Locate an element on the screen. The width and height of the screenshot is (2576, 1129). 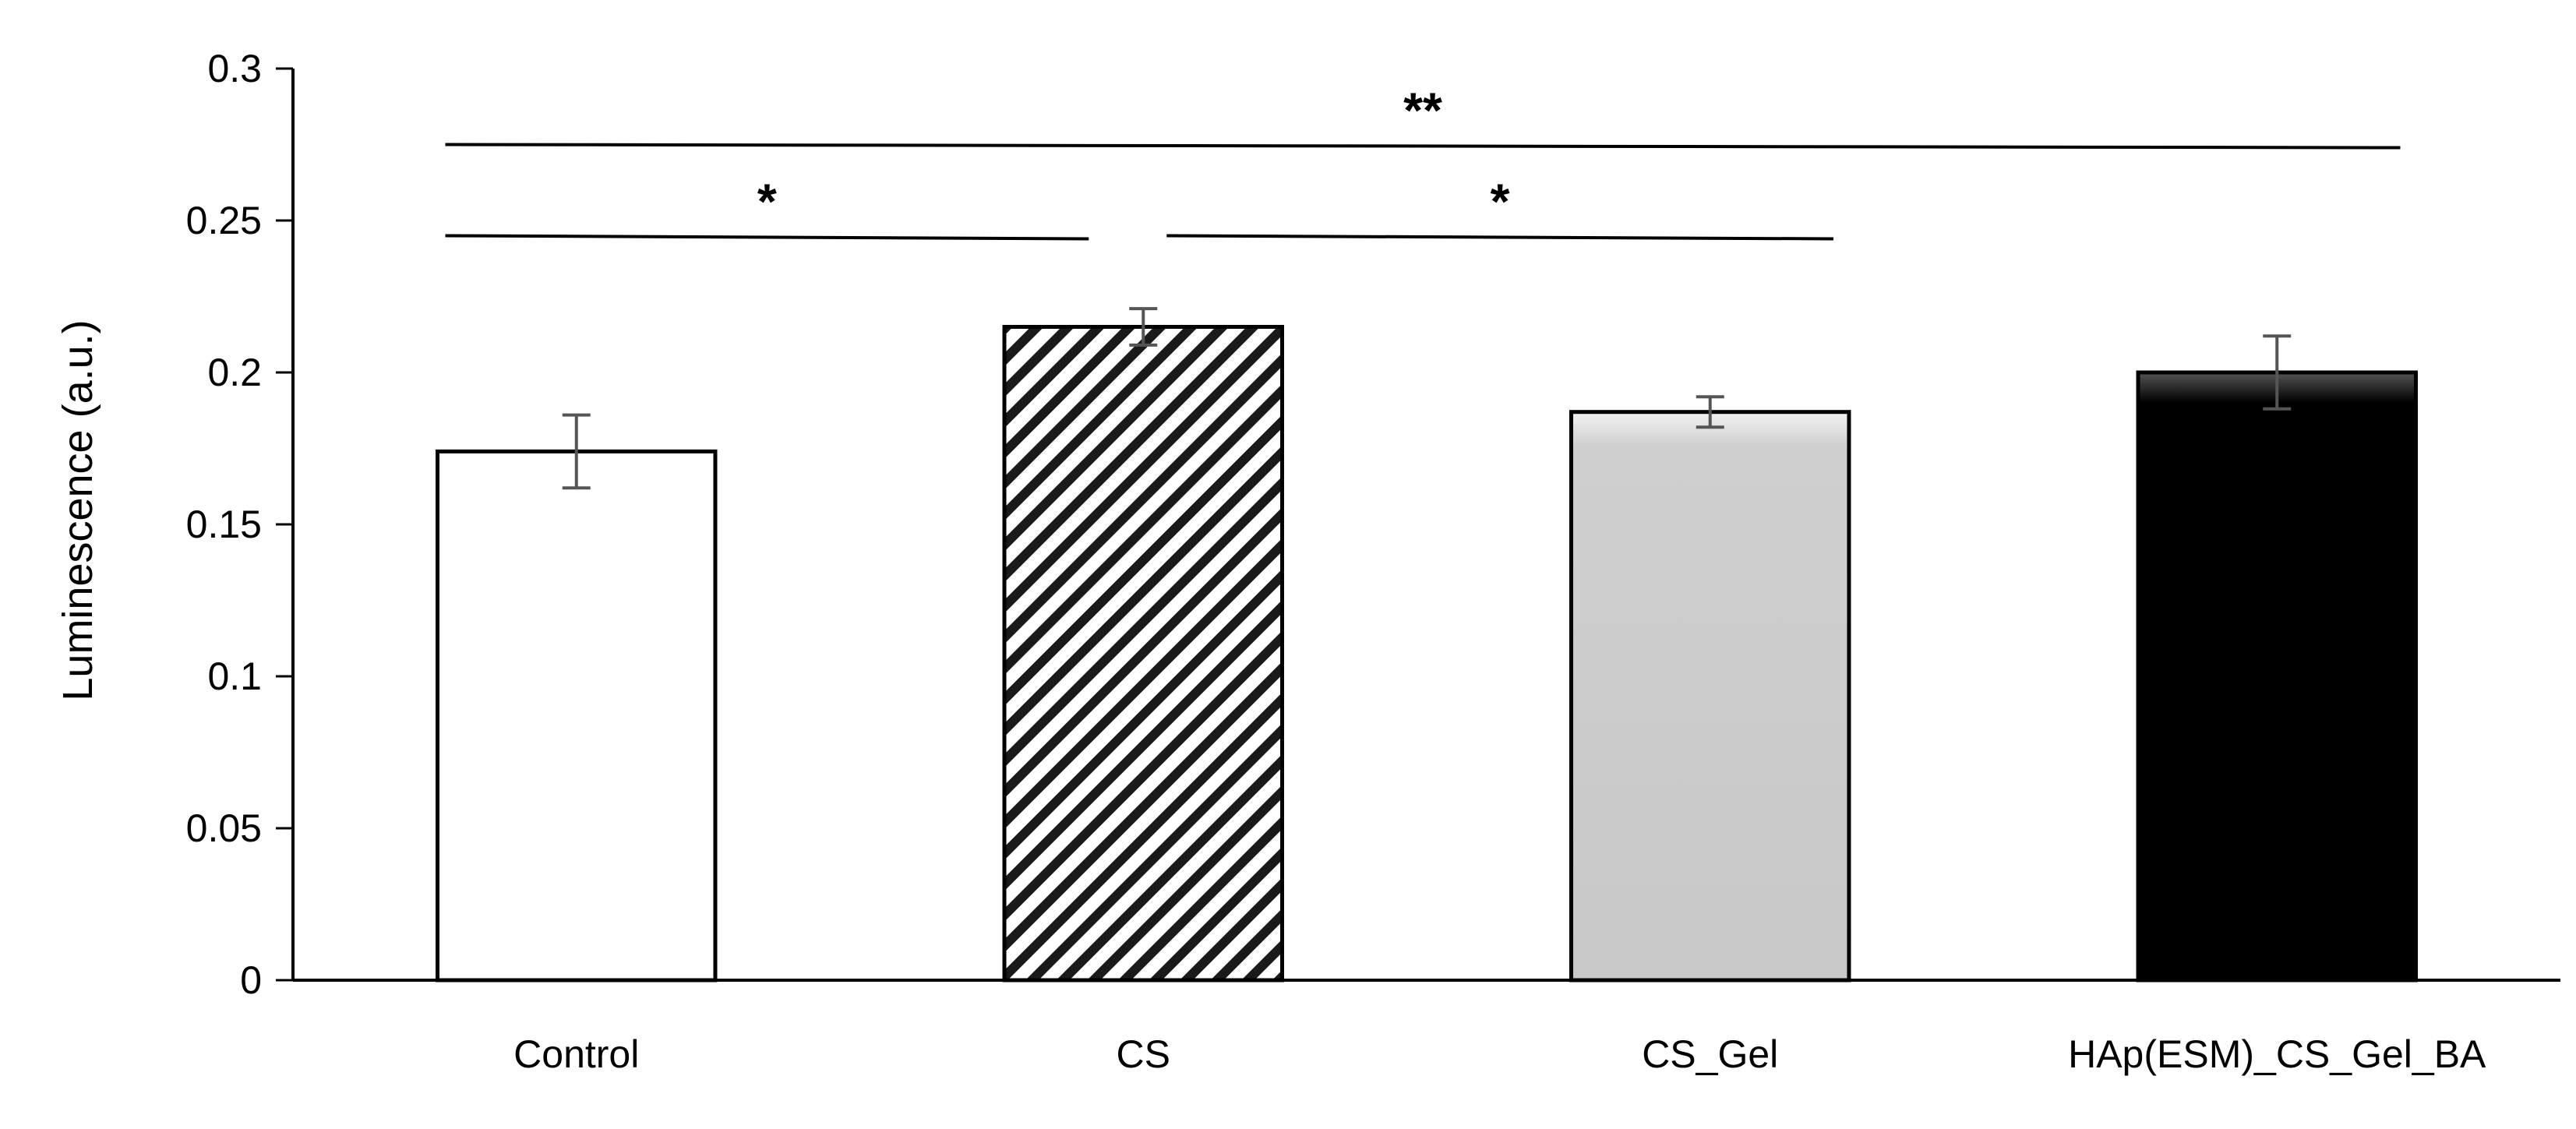
y-tick-label: 0 is located at coordinates (251, 980).